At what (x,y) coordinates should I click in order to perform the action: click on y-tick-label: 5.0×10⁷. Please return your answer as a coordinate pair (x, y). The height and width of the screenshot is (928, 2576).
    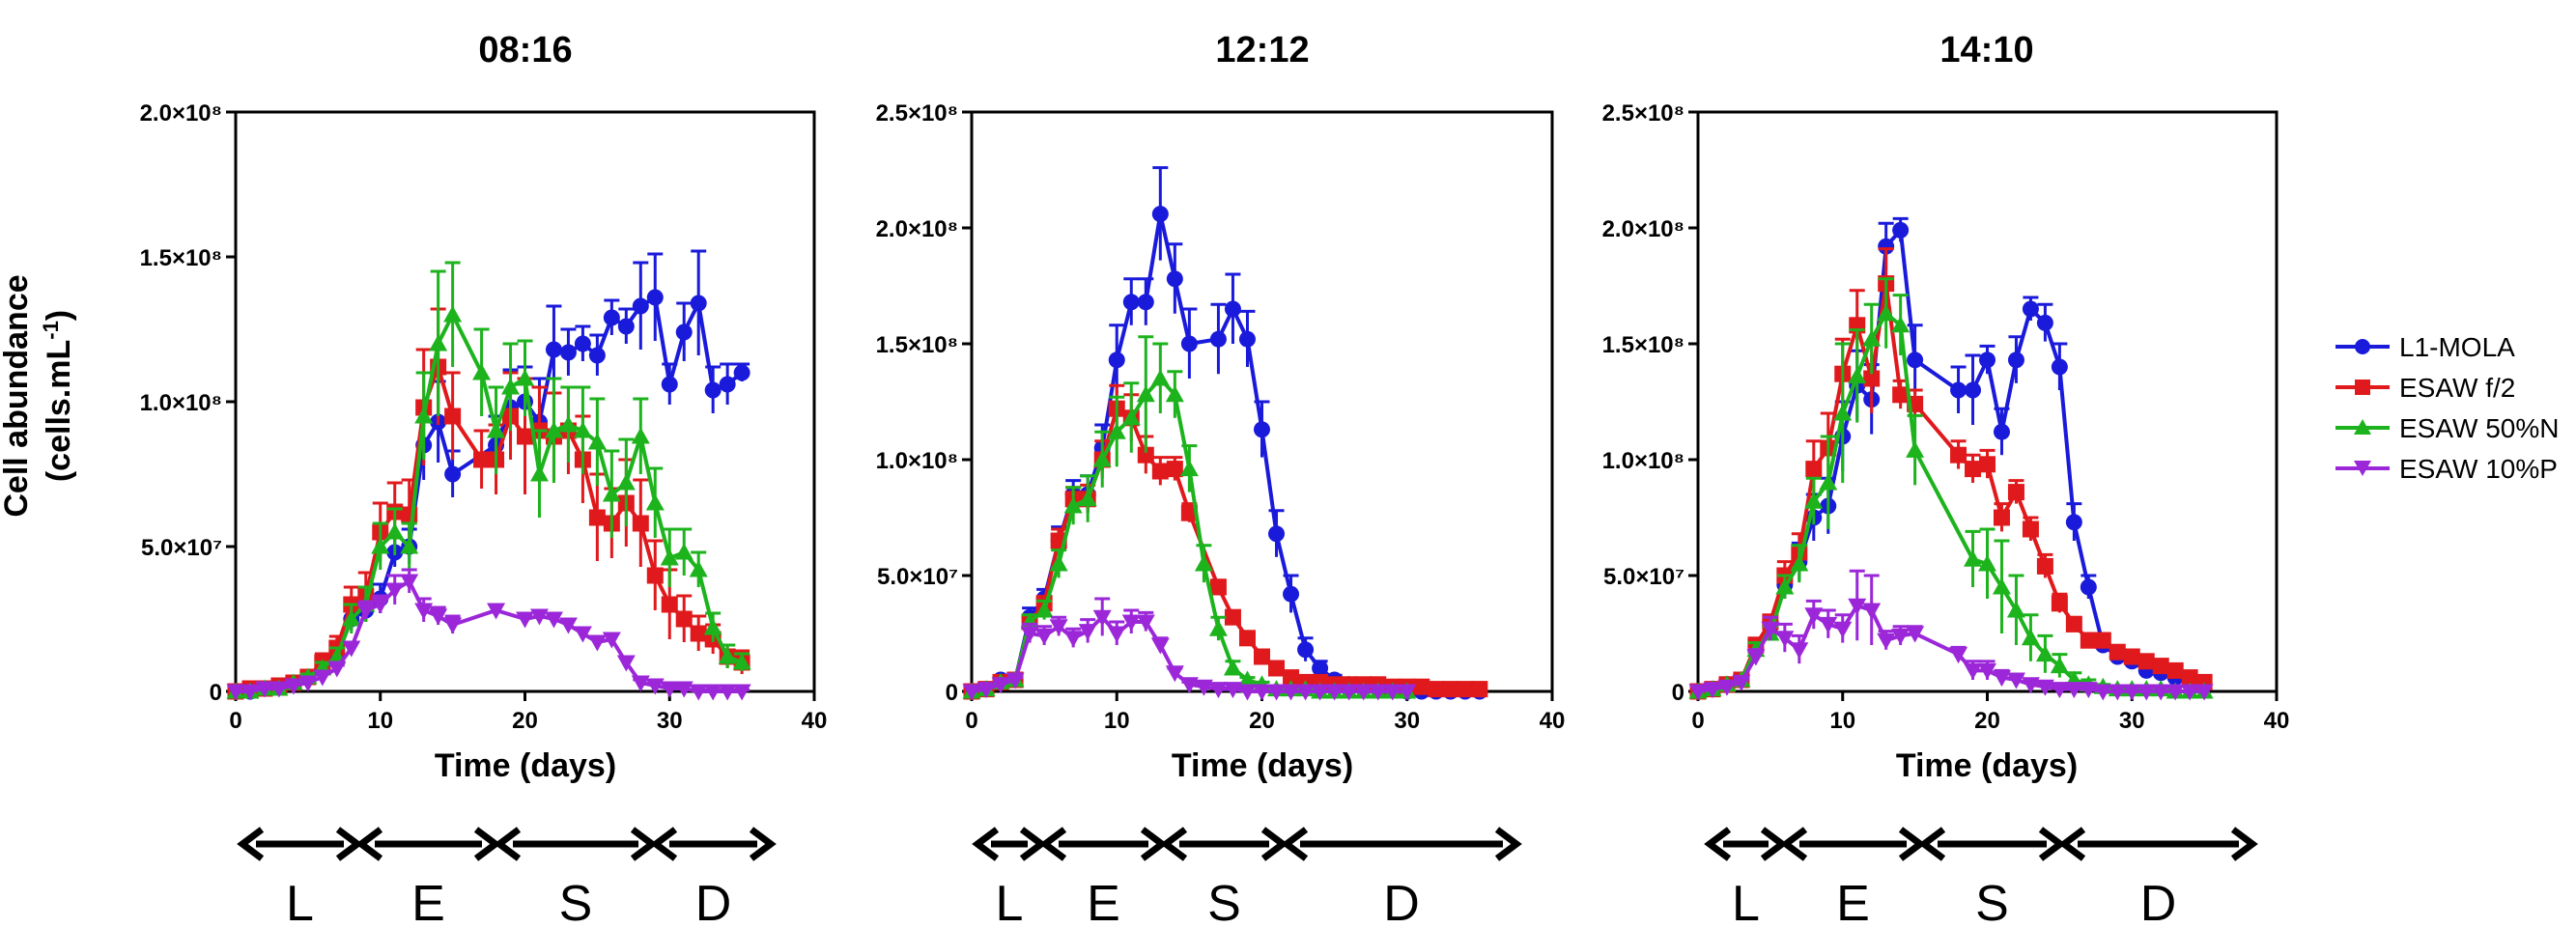
    Looking at the image, I should click on (1643, 577).